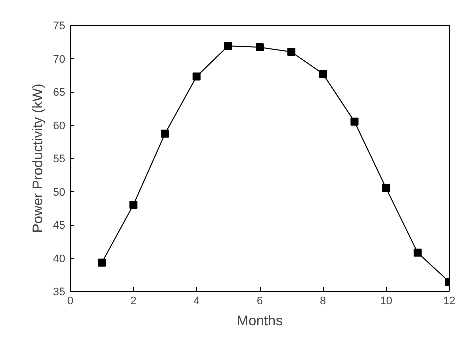 This screenshot has height=346, width=474. I want to click on x-tick-label: 8, so click(323, 302).